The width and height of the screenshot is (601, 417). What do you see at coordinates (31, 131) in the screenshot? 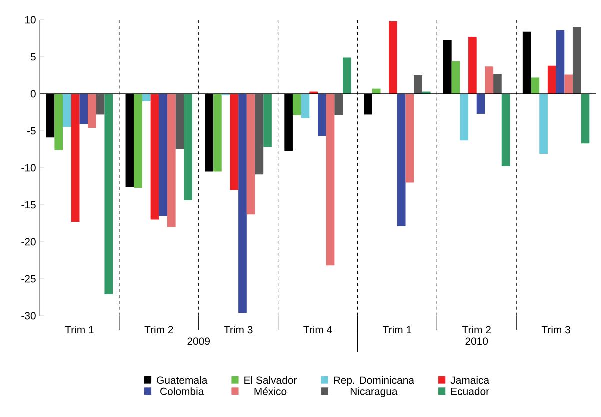
I see `y-tick-label: -5` at bounding box center [31, 131].